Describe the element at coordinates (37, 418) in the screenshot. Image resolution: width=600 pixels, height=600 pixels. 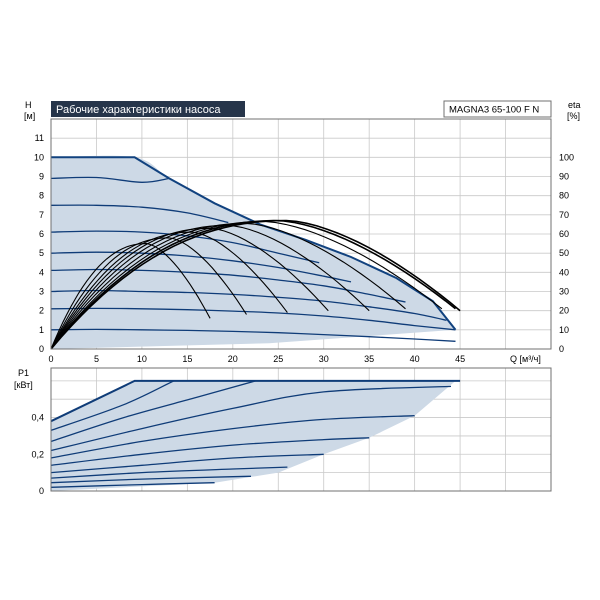
I see `power-tick-label: 0,4` at that location.